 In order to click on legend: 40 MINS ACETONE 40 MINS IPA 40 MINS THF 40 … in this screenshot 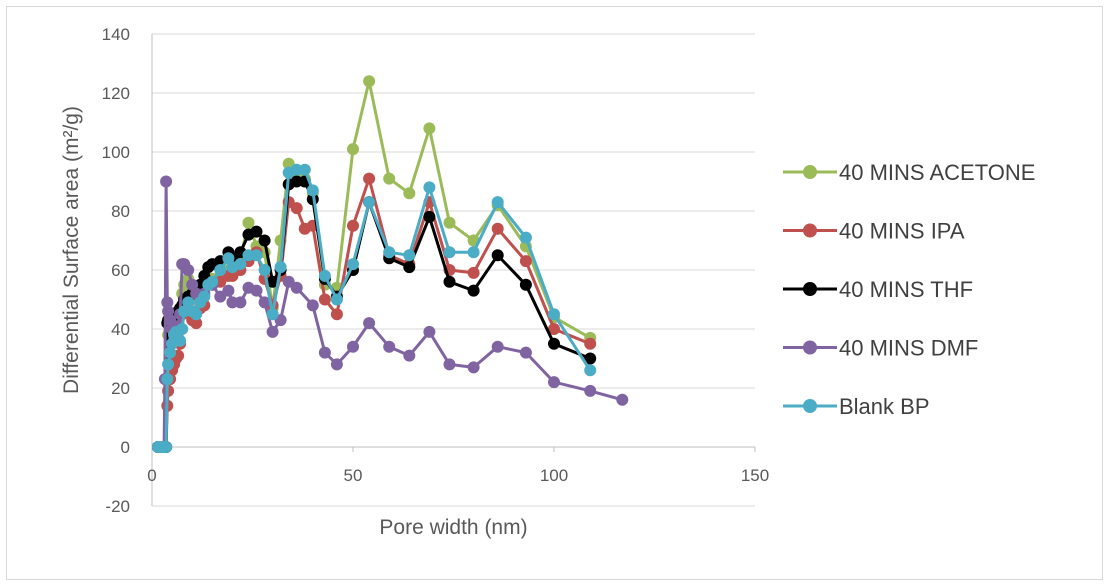, I will do `click(909, 289)`.